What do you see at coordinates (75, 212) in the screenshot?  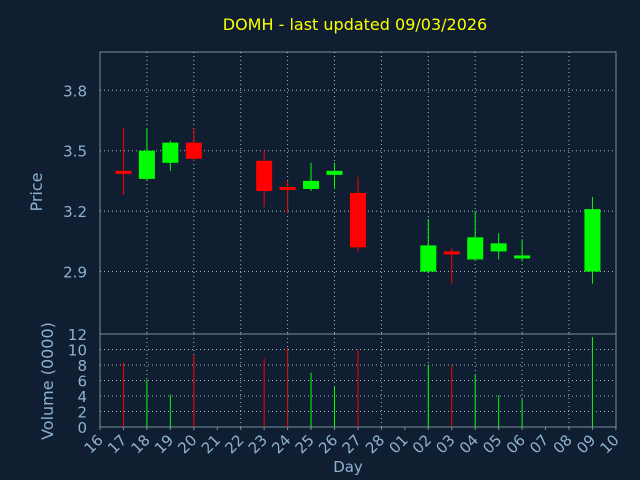 I see `price-tick-label: 3.2` at bounding box center [75, 212].